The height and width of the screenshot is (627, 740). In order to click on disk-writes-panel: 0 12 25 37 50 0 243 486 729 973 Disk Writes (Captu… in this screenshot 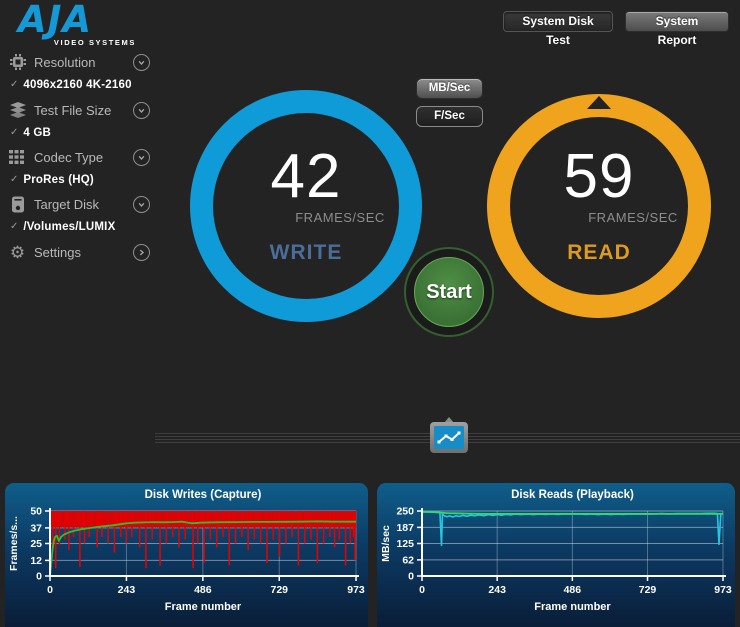, I will do `click(186, 555)`.